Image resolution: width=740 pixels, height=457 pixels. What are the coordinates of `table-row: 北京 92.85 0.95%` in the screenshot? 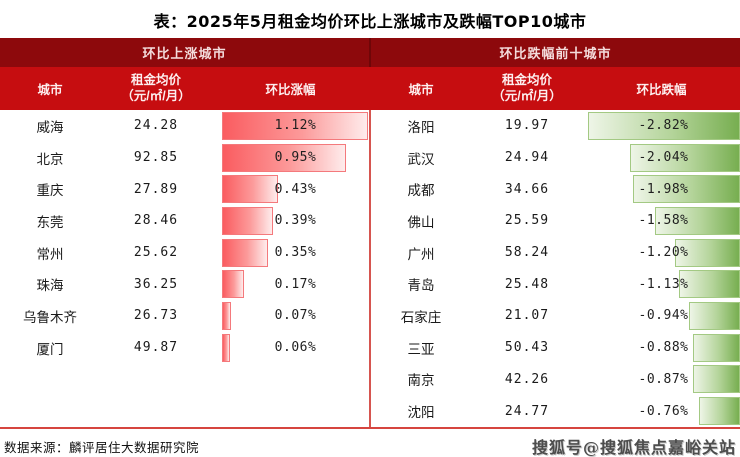 It's located at (184, 158).